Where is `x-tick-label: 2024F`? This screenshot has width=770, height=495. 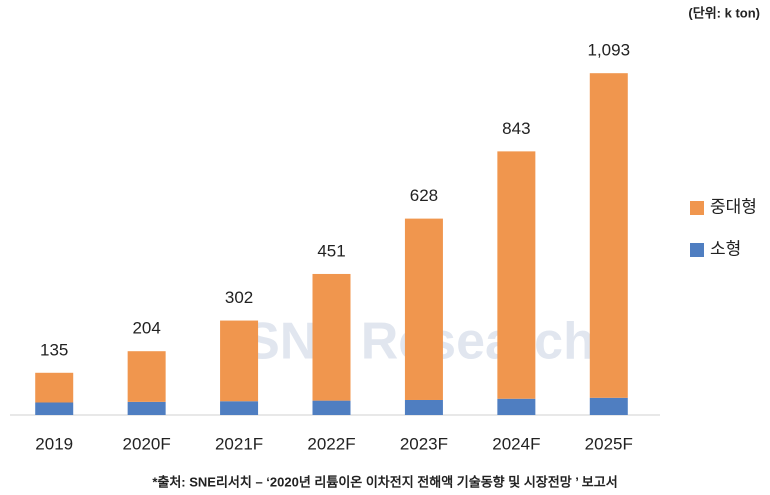
x-tick-label: 2024F is located at coordinates (516, 443).